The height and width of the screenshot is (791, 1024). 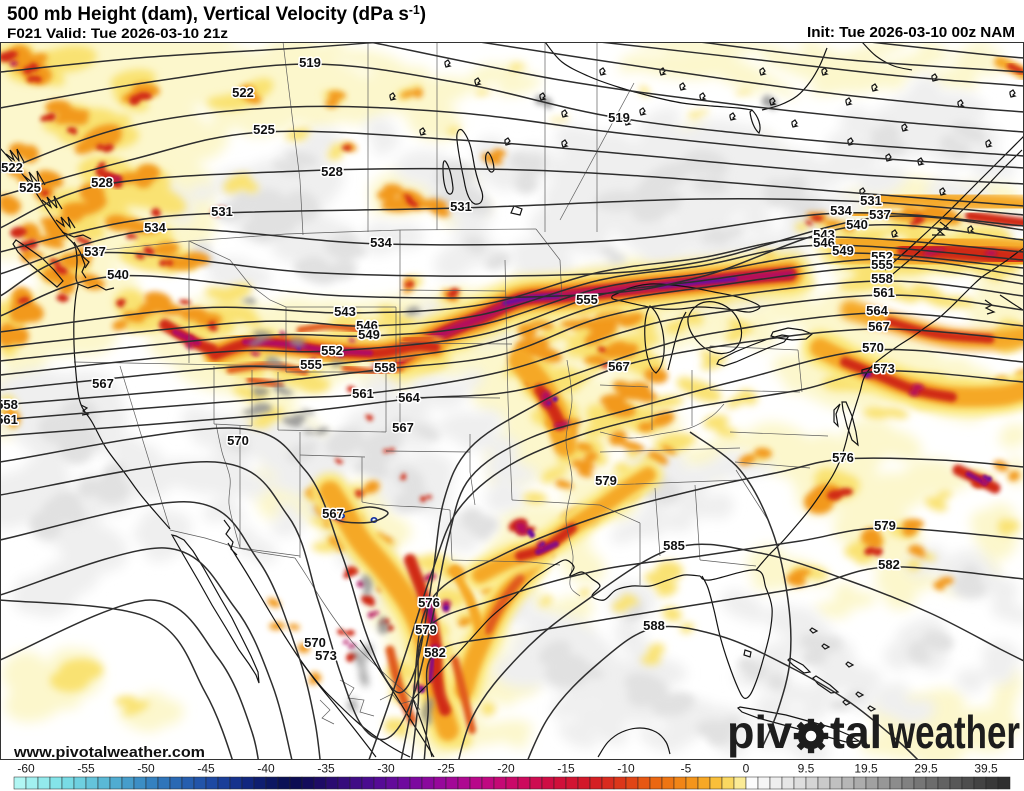 What do you see at coordinates (866, 769) in the screenshot?
I see `svg-text: 19.5` at bounding box center [866, 769].